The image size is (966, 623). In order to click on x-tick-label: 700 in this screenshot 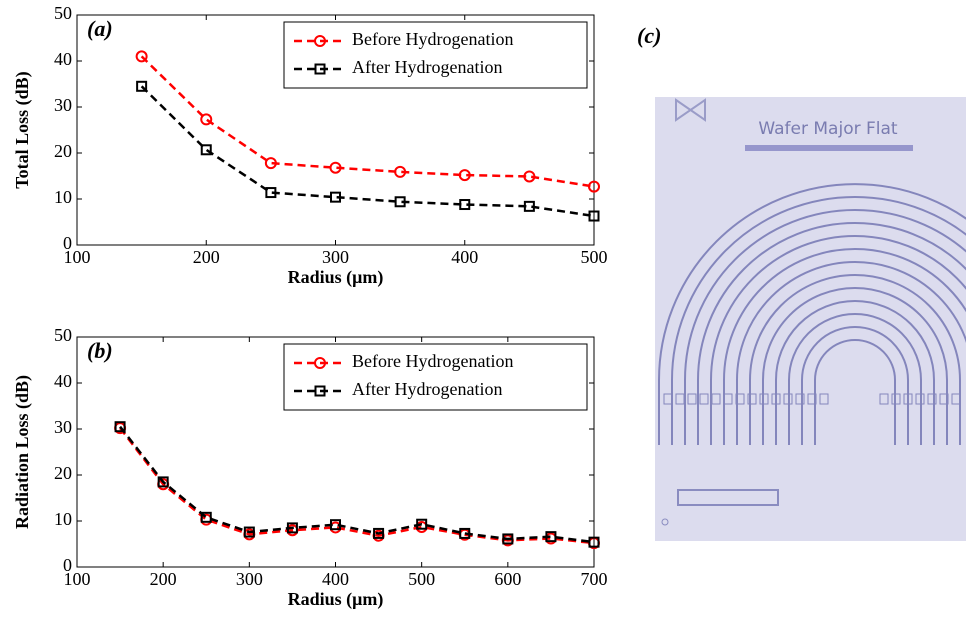, I will do `click(594, 579)`.